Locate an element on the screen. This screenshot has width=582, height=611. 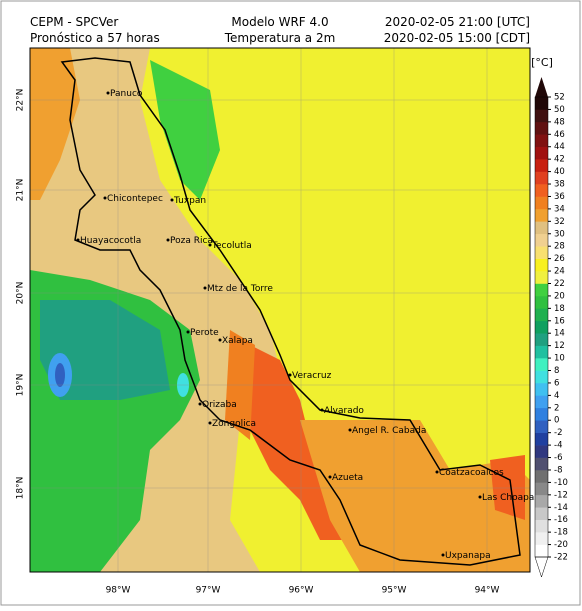
colorbar-tick-label: -8 is located at coordinates (558, 470).